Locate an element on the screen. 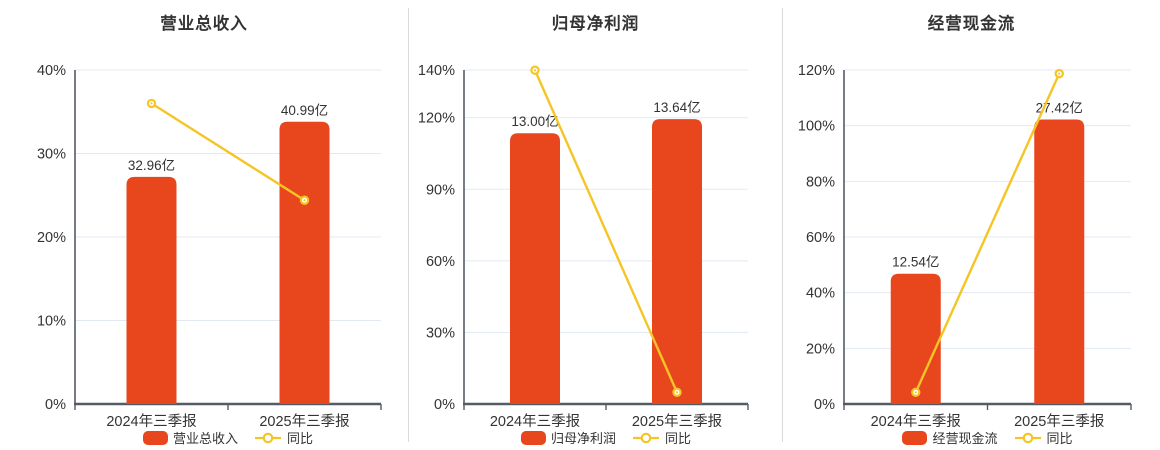  legend-item-revenue-yoy: 同比 is located at coordinates (283, 438).